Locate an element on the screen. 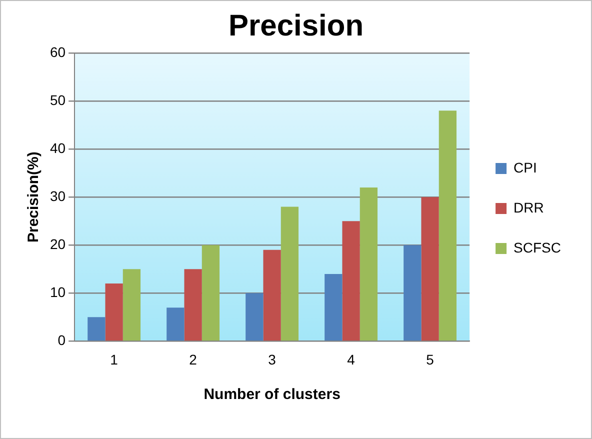 This screenshot has width=592, height=439. y-tick-label: 0 is located at coordinates (62, 340).